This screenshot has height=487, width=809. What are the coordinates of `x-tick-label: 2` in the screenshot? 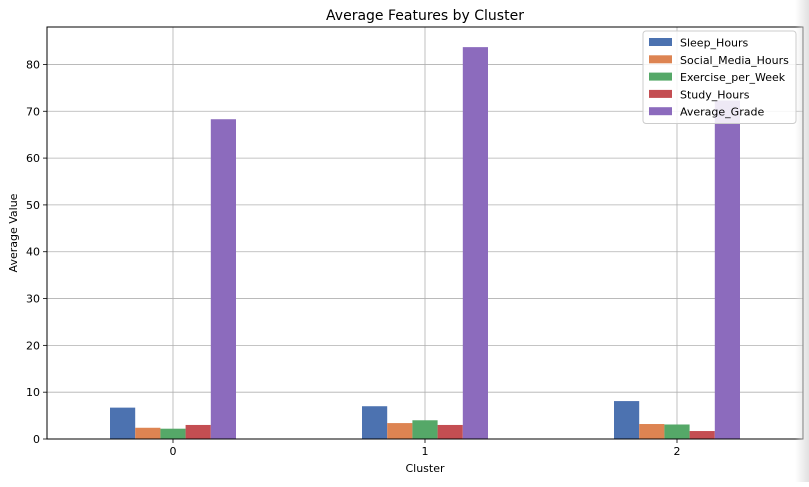 It's located at (677, 451).